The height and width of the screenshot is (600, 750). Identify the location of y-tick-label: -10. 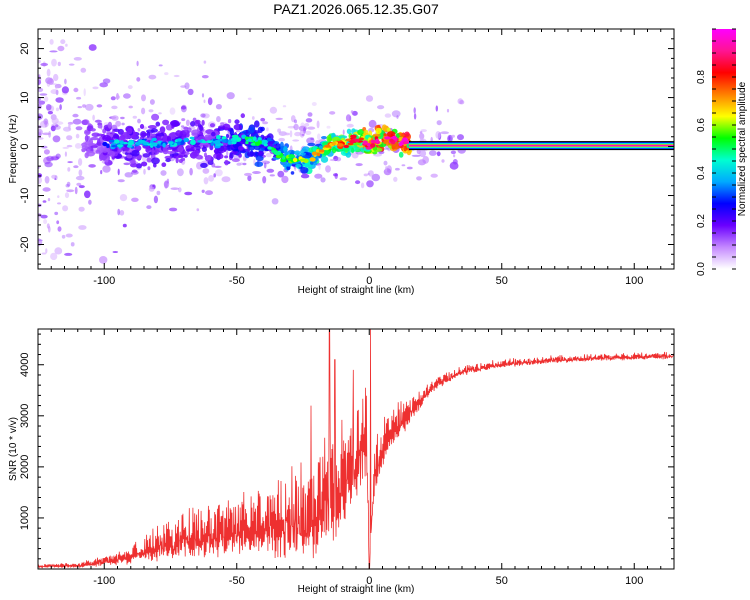
(25, 196).